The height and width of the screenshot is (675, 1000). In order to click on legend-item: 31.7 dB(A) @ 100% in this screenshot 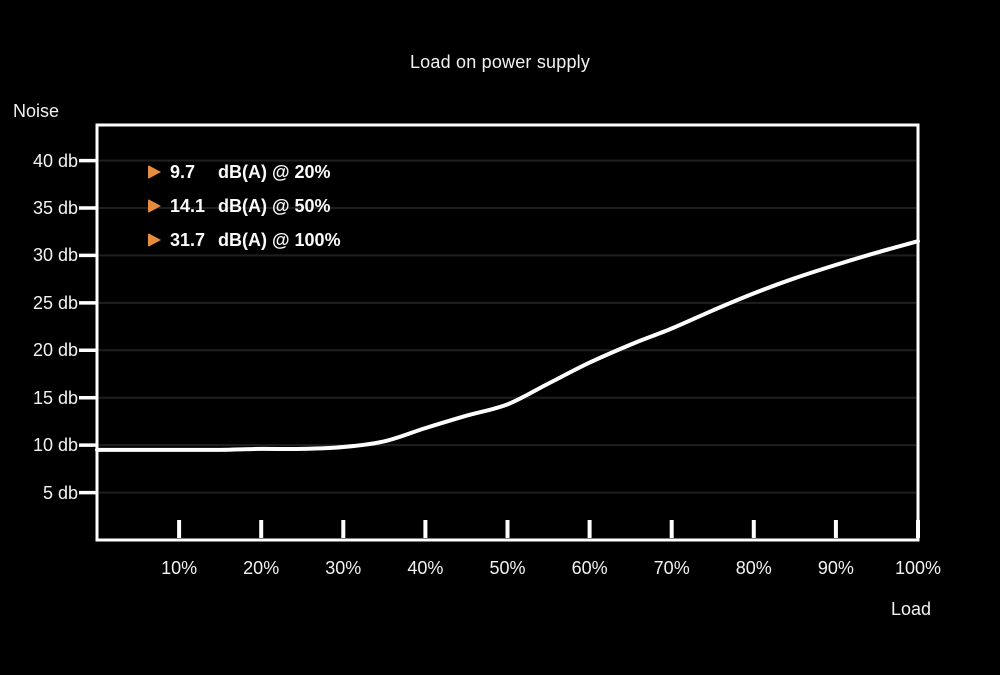, I will do `click(244, 240)`.